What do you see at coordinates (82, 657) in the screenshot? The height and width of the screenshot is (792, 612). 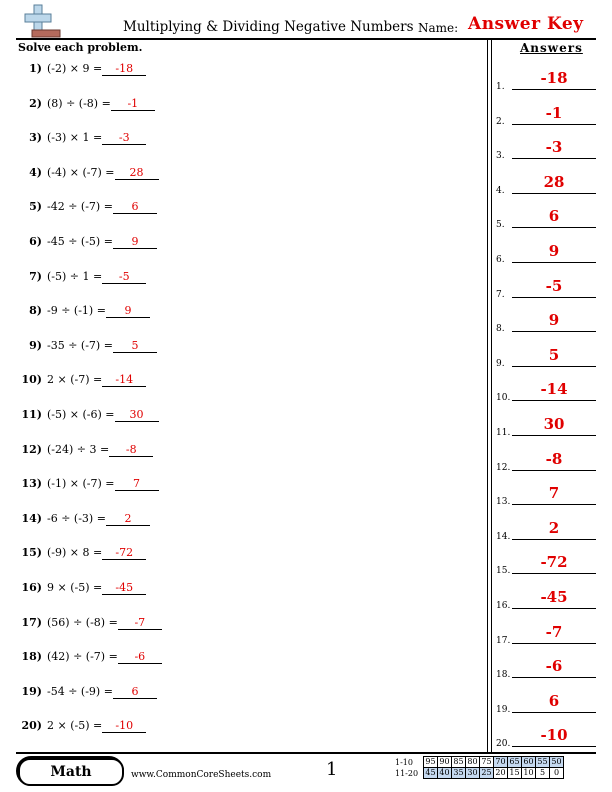 I see `problem-expression: (42) ÷ (-7) =` at bounding box center [82, 657].